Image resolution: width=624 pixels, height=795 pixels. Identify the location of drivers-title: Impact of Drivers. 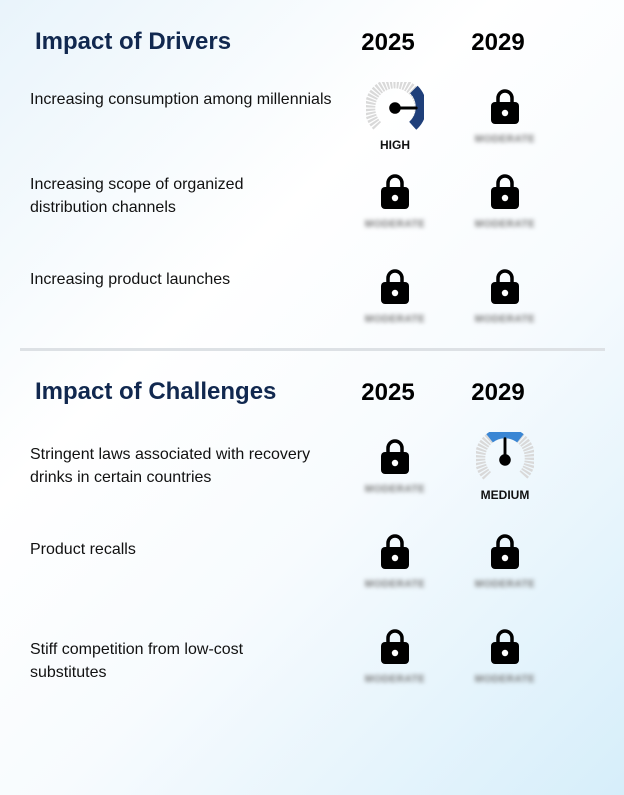
(133, 41).